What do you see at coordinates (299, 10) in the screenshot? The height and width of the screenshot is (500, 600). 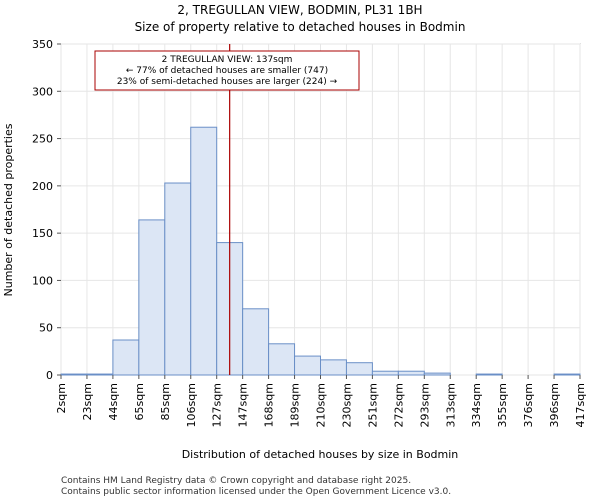 I see `chart-title: 2, TREGULLAN VIEW, BODMIN, PL31 1BH` at bounding box center [299, 10].